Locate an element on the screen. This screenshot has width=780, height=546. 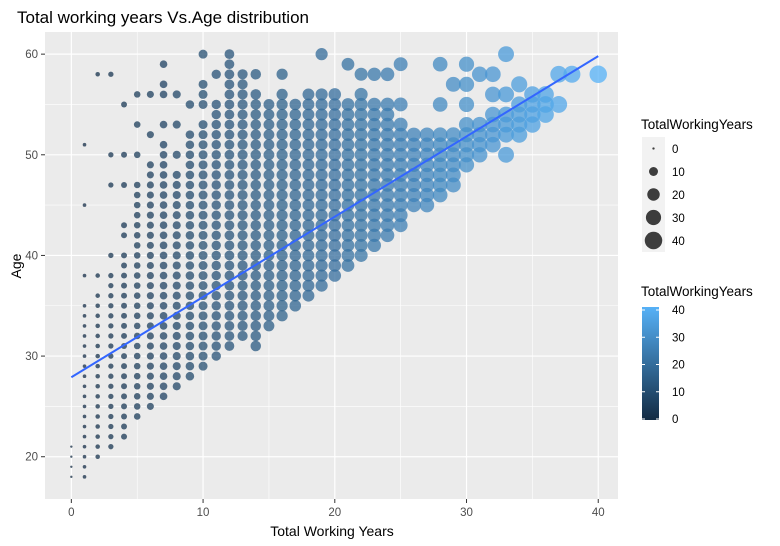
size-legend-label: 40 is located at coordinates (678, 242).